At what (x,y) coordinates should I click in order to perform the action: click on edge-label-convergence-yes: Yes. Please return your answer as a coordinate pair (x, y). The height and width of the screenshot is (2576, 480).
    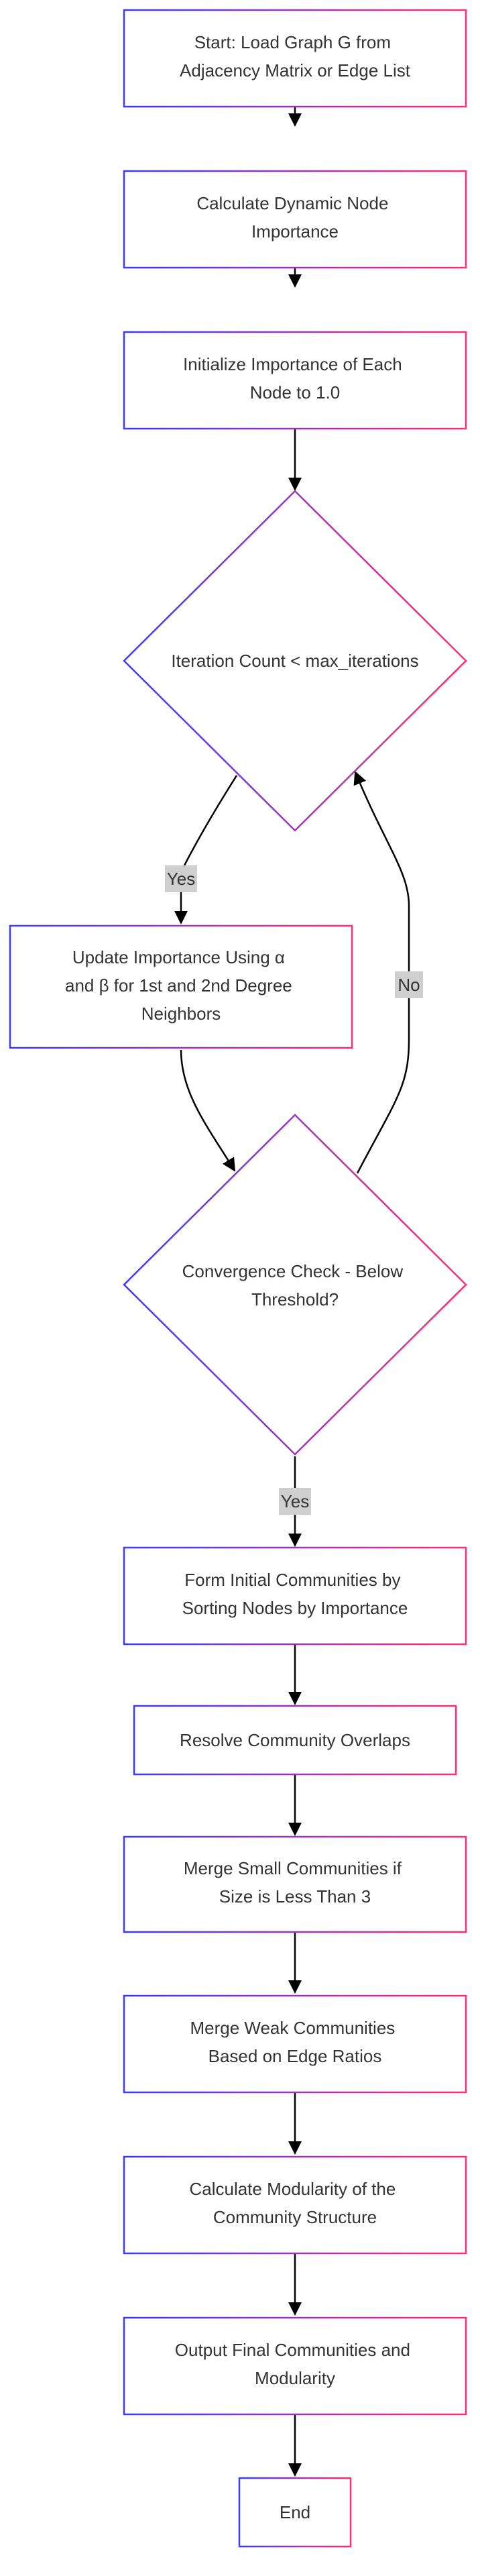
    Looking at the image, I should click on (295, 1501).